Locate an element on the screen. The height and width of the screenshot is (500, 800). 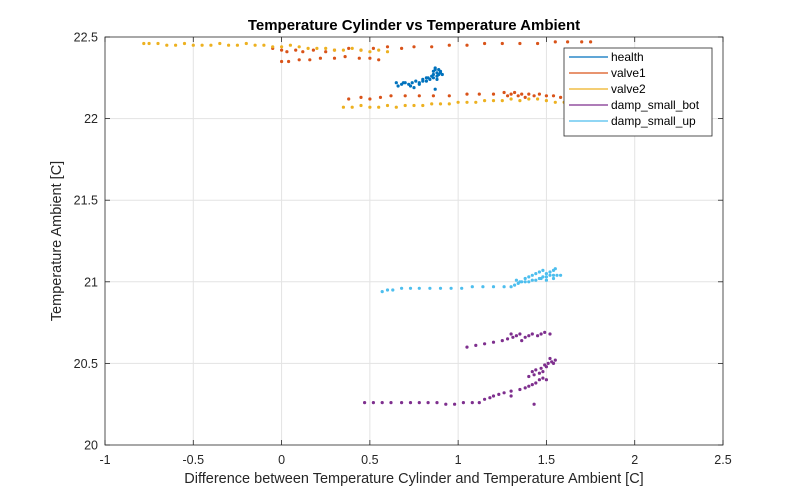
y-tick-label: 21.5 is located at coordinates (86, 201).